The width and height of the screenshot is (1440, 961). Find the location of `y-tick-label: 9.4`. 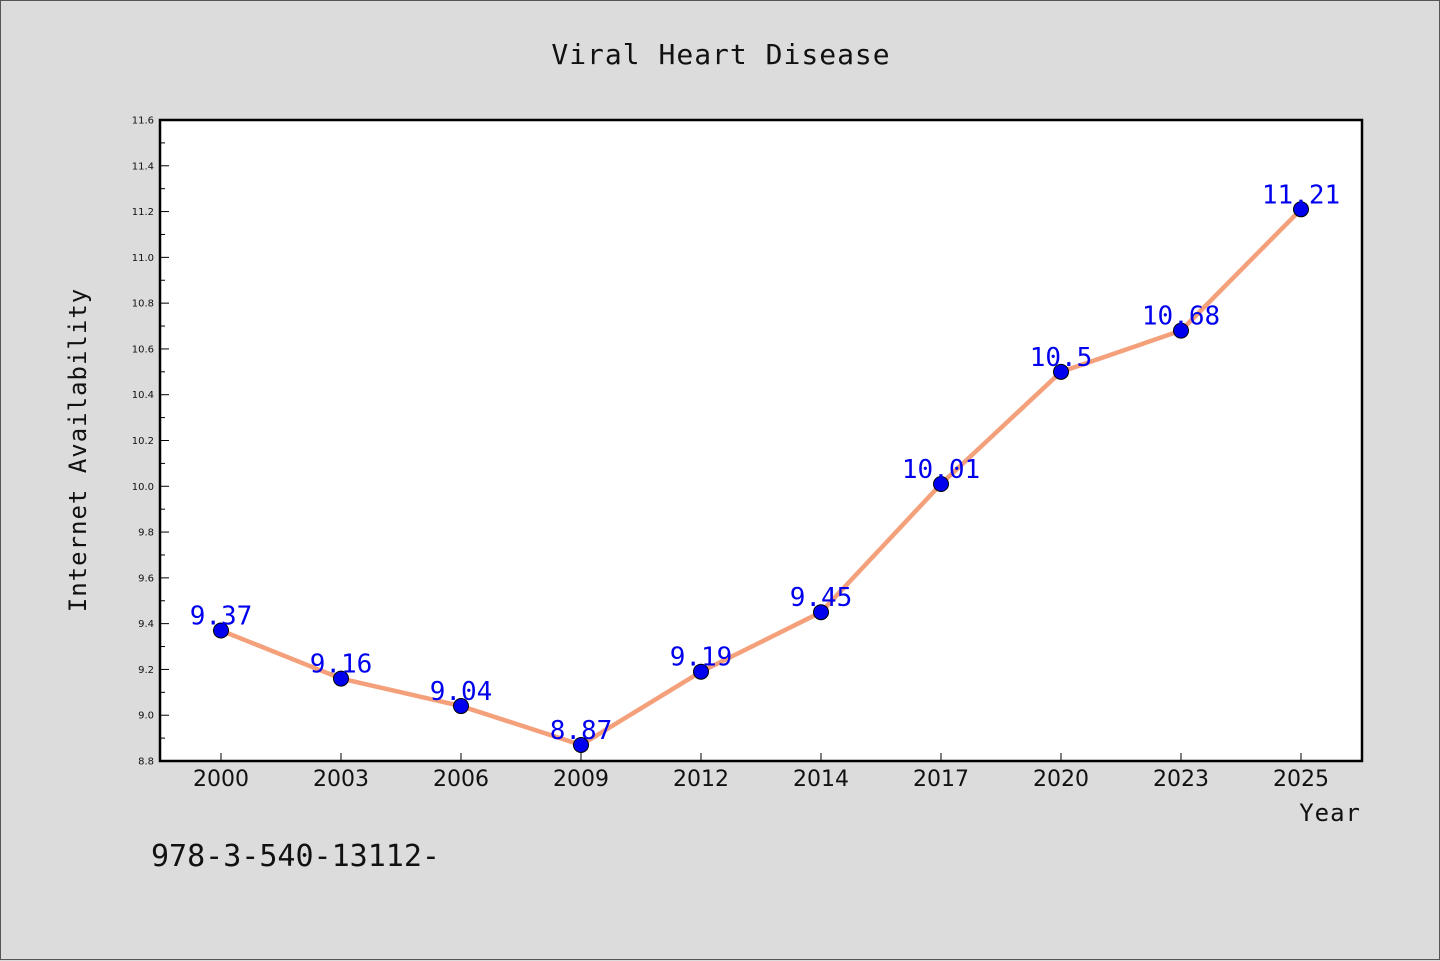

y-tick-label: 9.4 is located at coordinates (146, 624).